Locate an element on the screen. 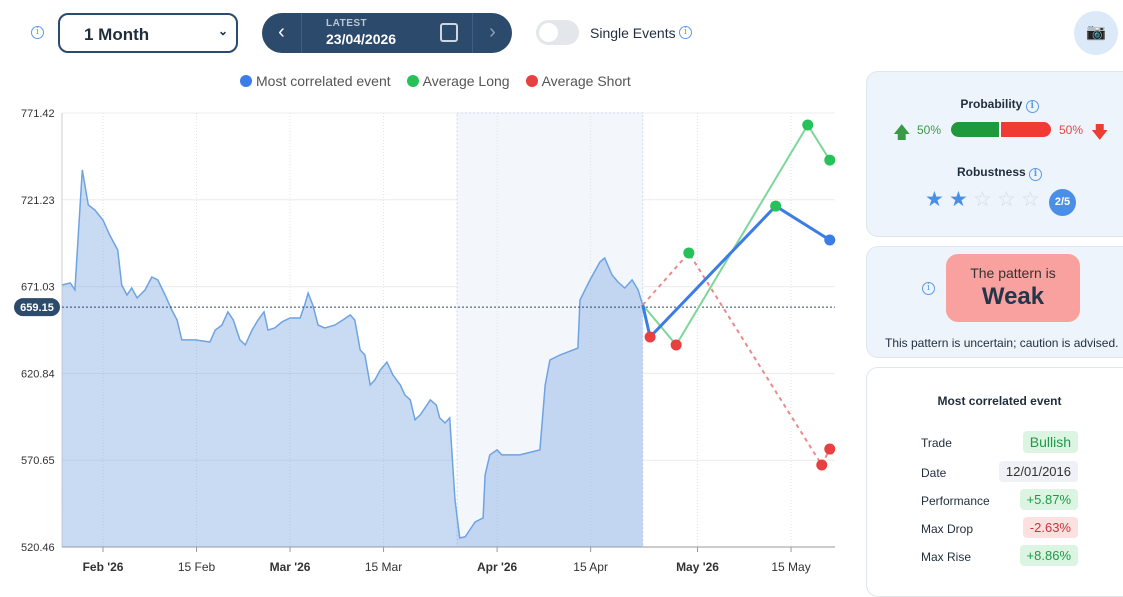 This screenshot has width=1123, height=597. pattern-prefix: The pattern is is located at coordinates (1013, 273).